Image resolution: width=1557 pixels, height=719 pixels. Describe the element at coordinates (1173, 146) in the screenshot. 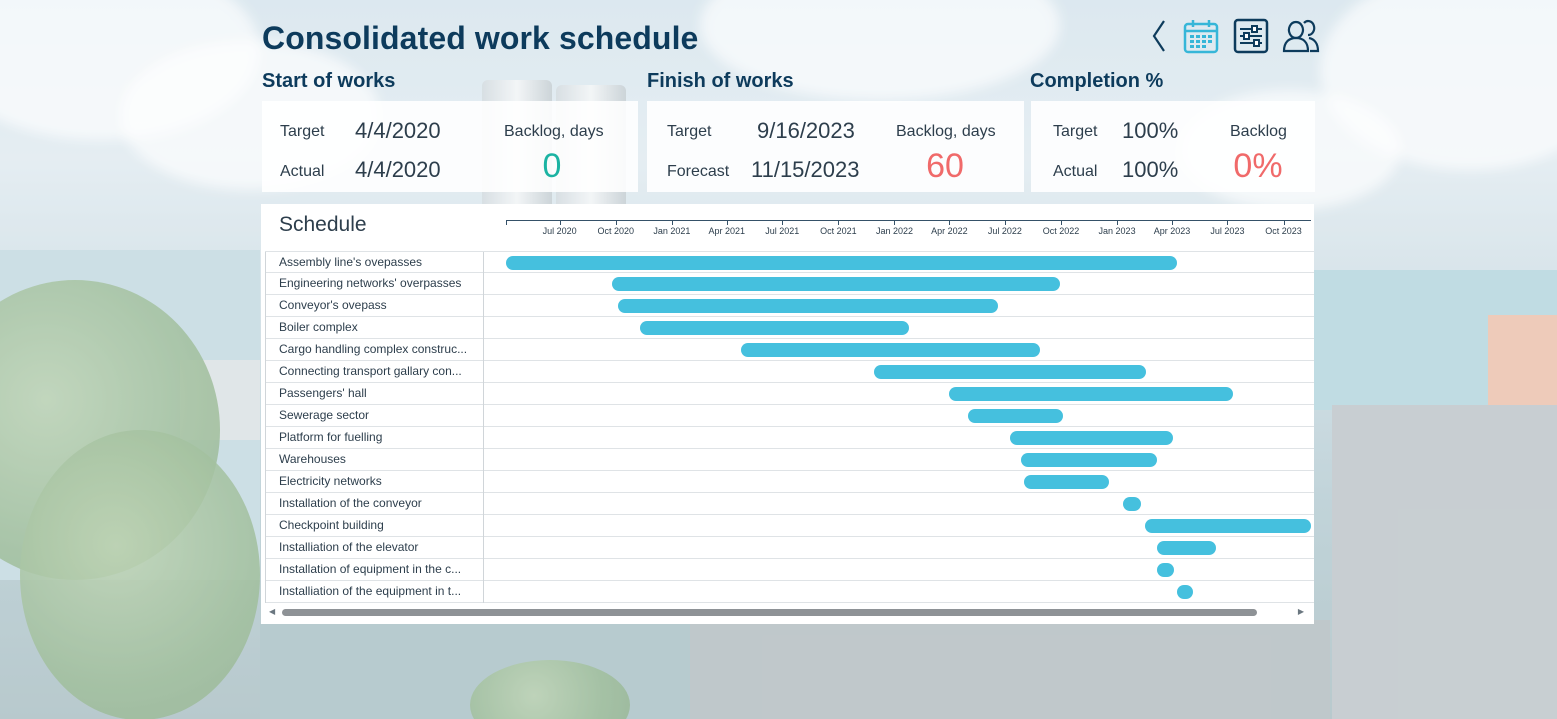

I see `completion-card: Target 100% Actual 100% Backlog 0%` at that location.